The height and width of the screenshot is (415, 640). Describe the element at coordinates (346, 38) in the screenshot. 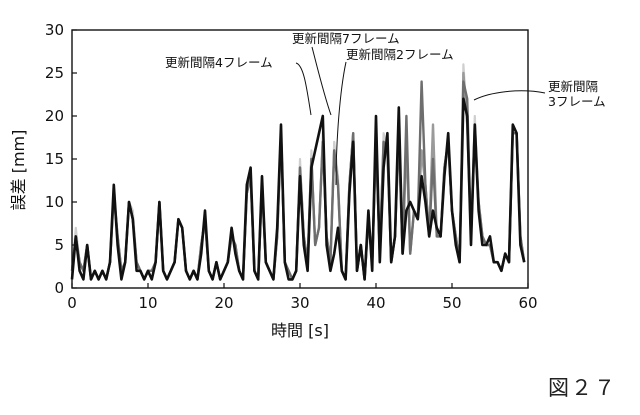

I see `annotation-label-1: 更新間隔7フレーム` at that location.